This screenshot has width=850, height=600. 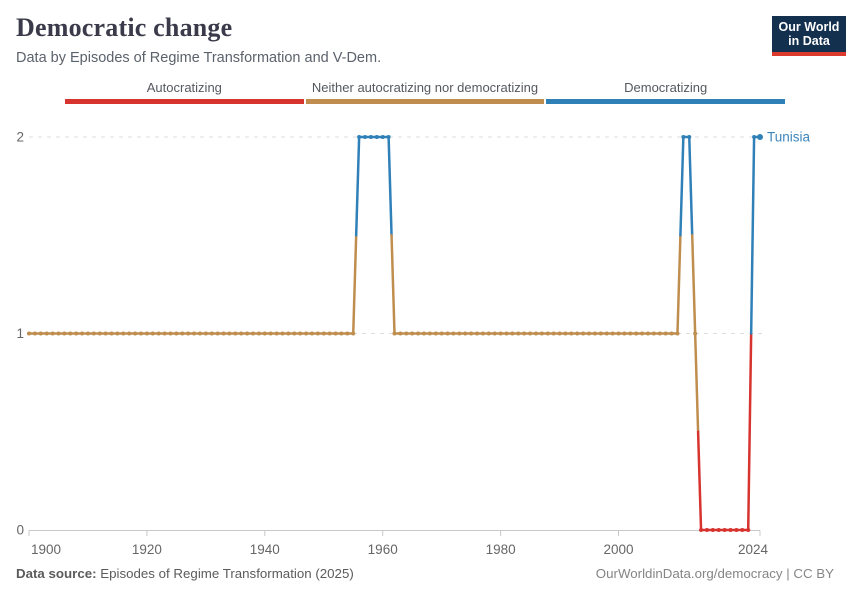 I want to click on y-tick-label: 2, so click(x=20, y=137).